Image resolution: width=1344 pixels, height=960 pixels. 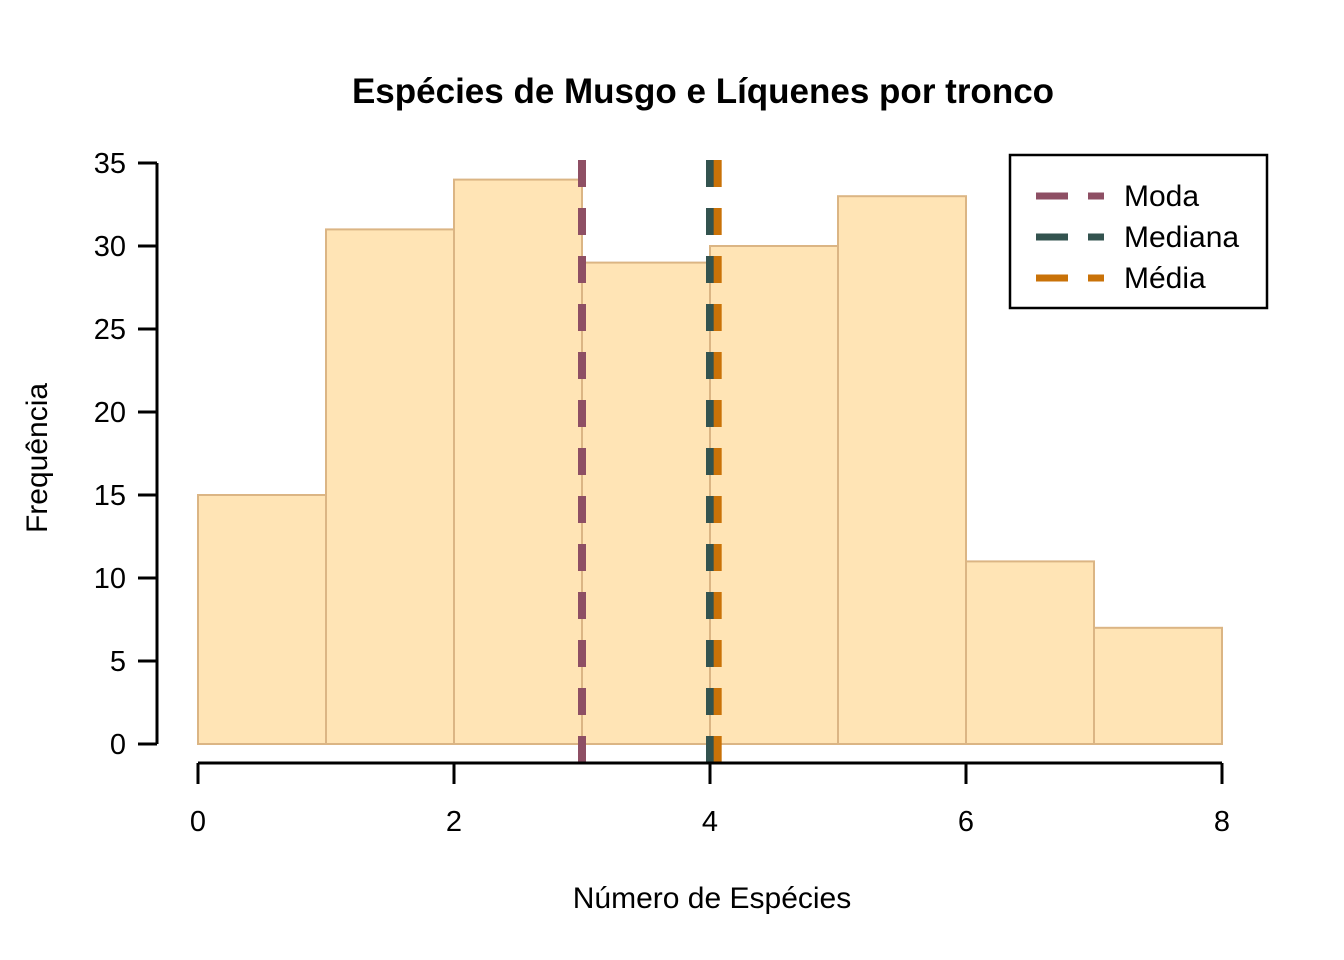 What do you see at coordinates (1181, 237) in the screenshot?
I see `legend-label-mediana: Mediana` at bounding box center [1181, 237].